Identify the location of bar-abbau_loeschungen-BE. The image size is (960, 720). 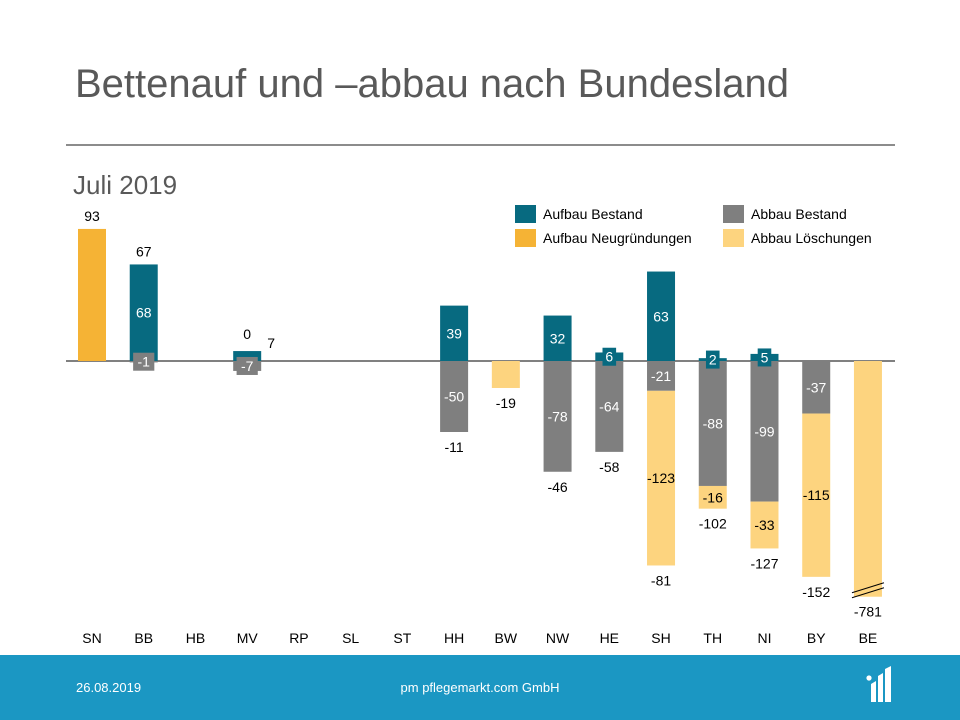
(867, 479).